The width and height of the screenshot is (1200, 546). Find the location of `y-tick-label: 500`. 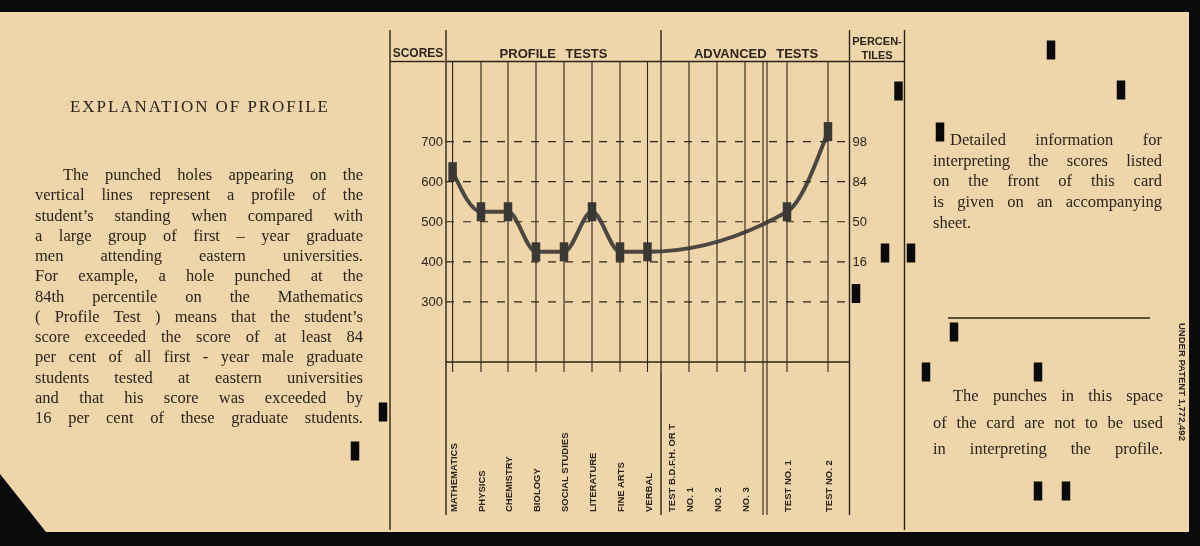

y-tick-label: 500 is located at coordinates (432, 222).